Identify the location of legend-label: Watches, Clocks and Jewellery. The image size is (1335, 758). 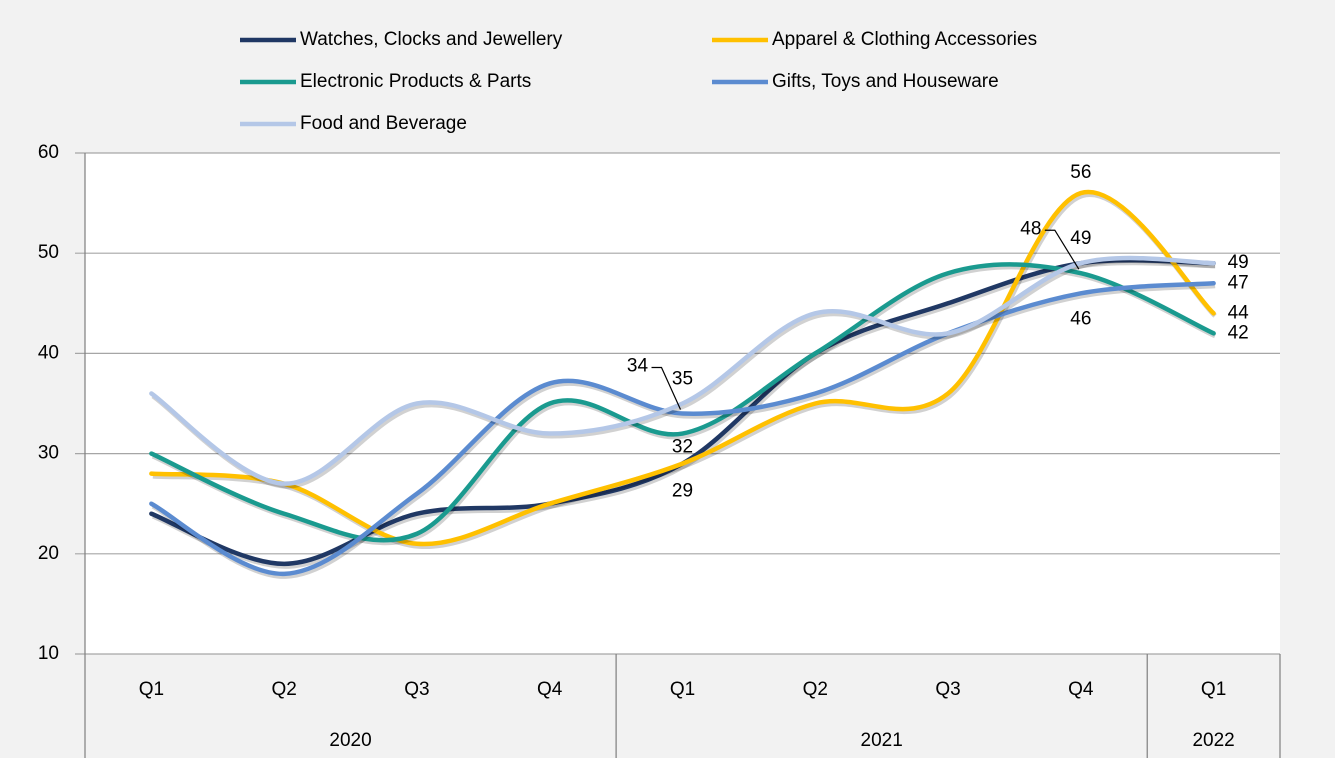
(431, 39).